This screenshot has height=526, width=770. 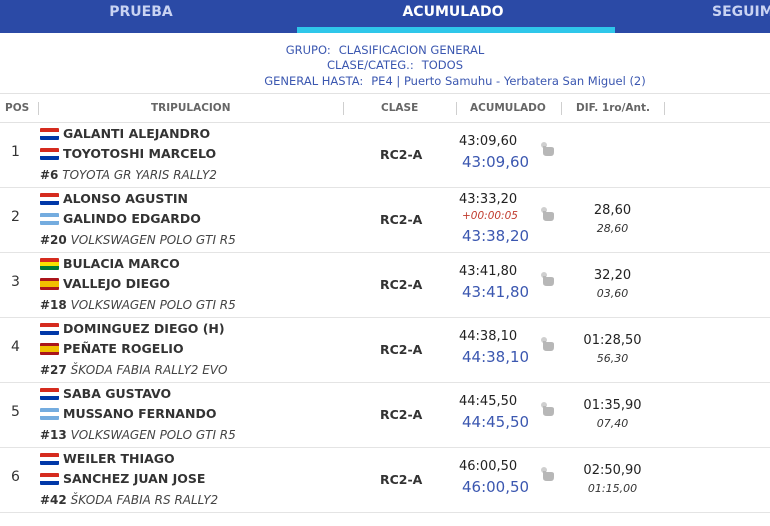 What do you see at coordinates (490, 216) in the screenshot?
I see `penalty: +00:00:05` at bounding box center [490, 216].